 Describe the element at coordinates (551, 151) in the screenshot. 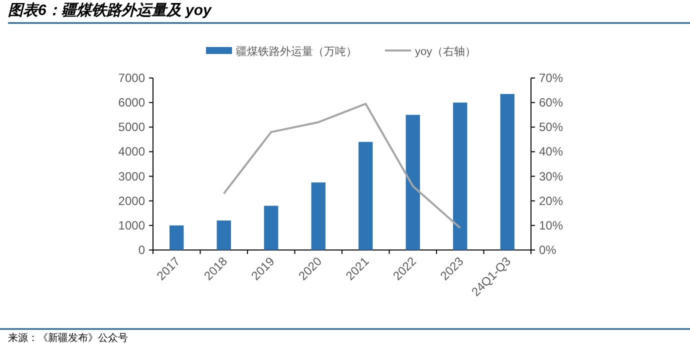

I see `y2-tick-label: 40%` at that location.